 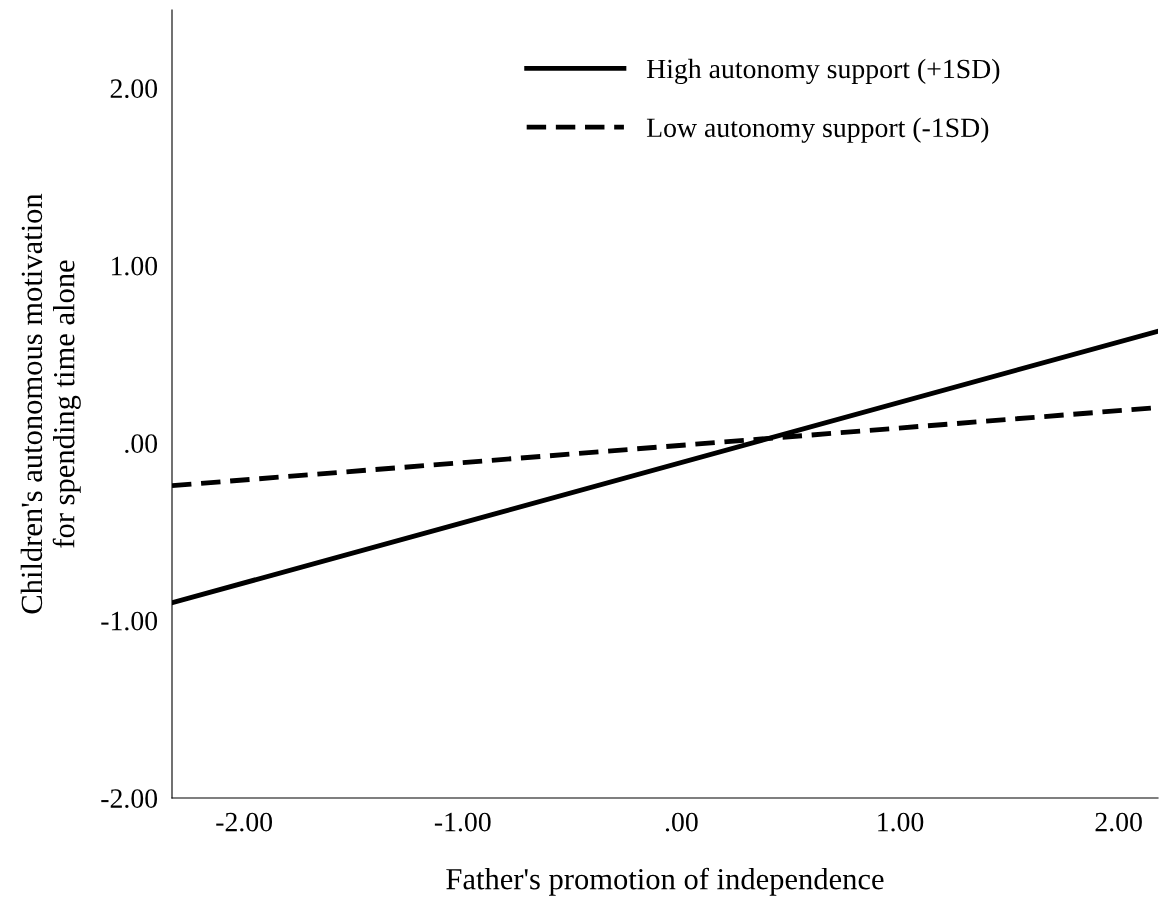 What do you see at coordinates (129, 799) in the screenshot?
I see `y-tick-label: -2.00` at bounding box center [129, 799].